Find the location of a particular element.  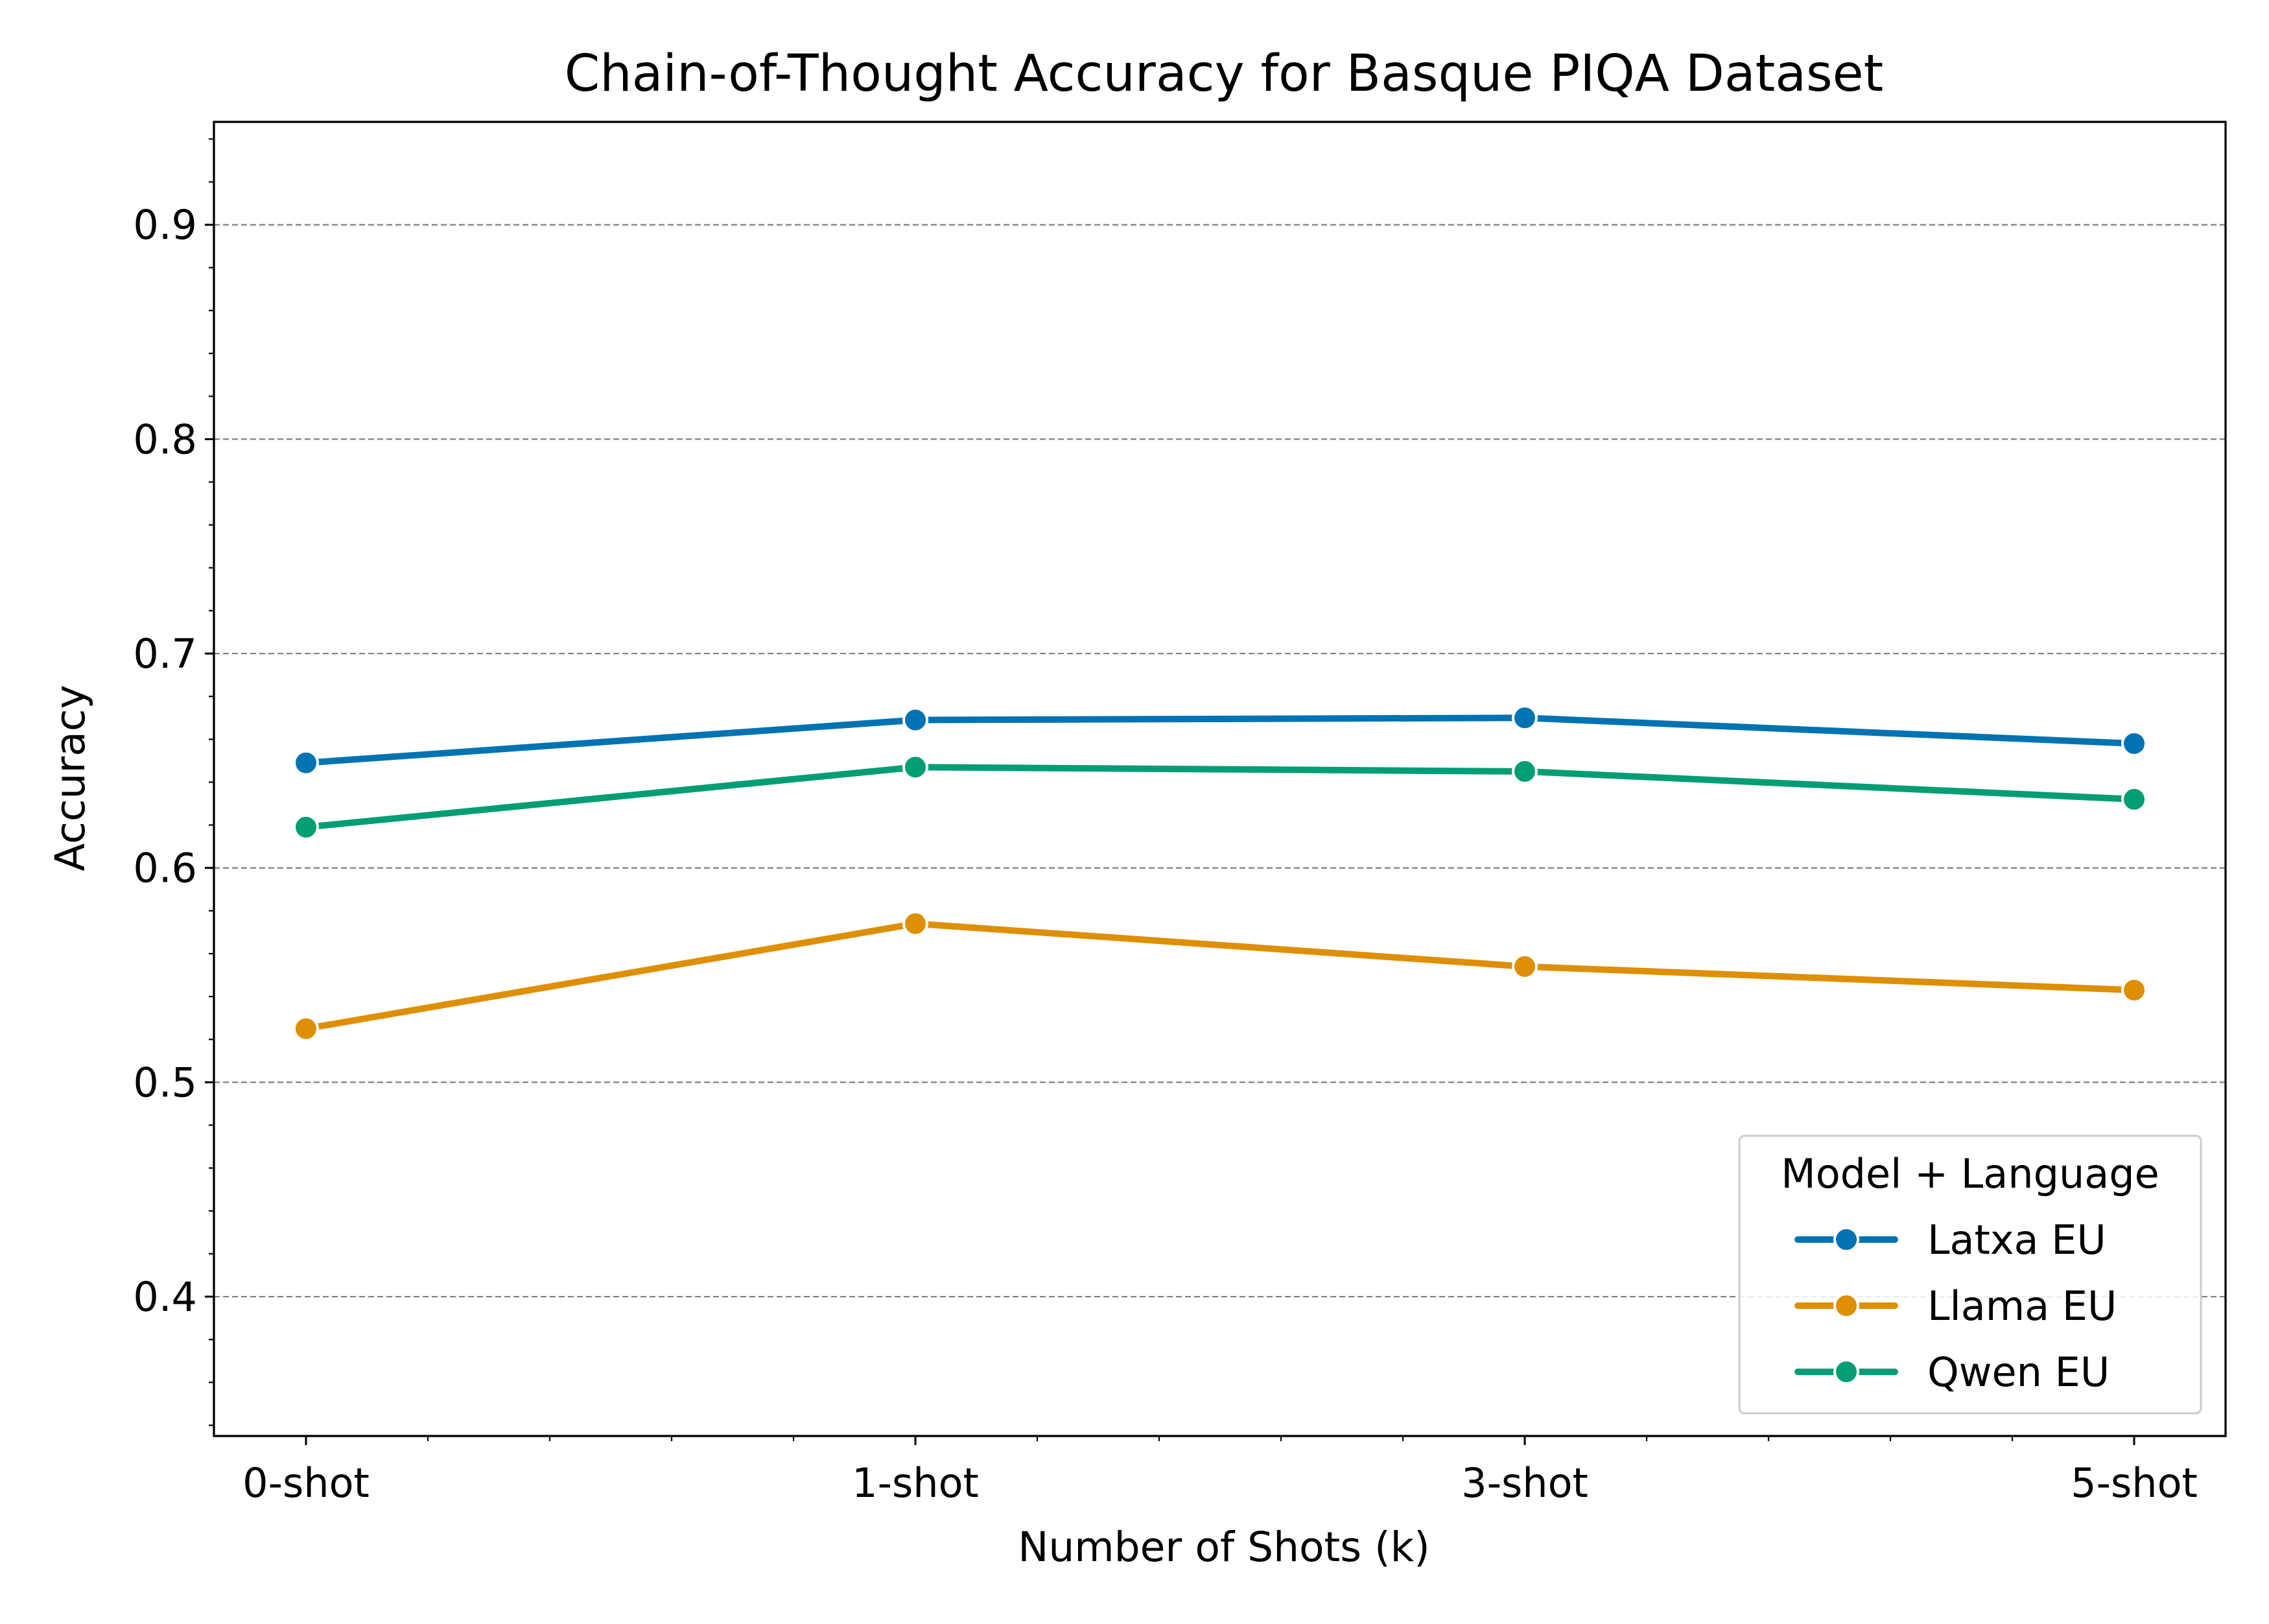

legend-items: Latxa EU Llama EU Qwen EU is located at coordinates (1955, 1306).